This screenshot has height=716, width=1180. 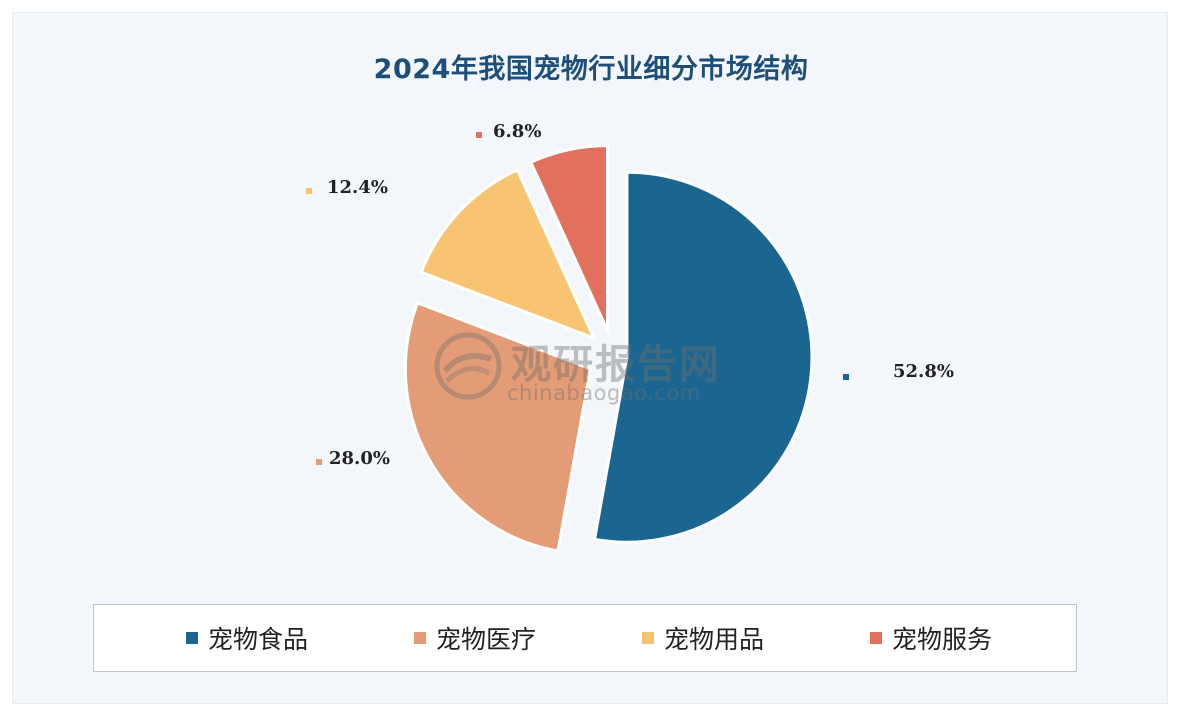 I want to click on legend-item-2: 宠物医疗, so click(x=475, y=638).